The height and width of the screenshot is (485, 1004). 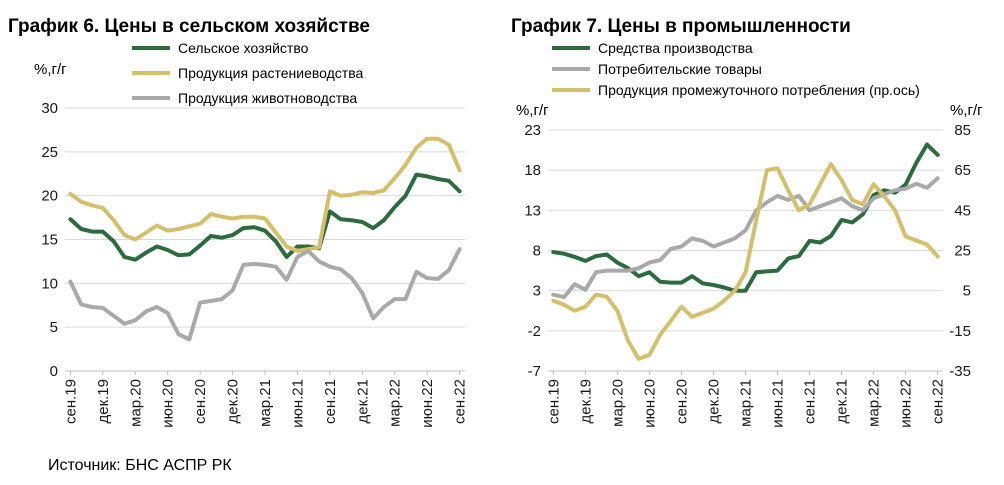 What do you see at coordinates (534, 331) in the screenshot?
I see `y-tick-label: -2` at bounding box center [534, 331].